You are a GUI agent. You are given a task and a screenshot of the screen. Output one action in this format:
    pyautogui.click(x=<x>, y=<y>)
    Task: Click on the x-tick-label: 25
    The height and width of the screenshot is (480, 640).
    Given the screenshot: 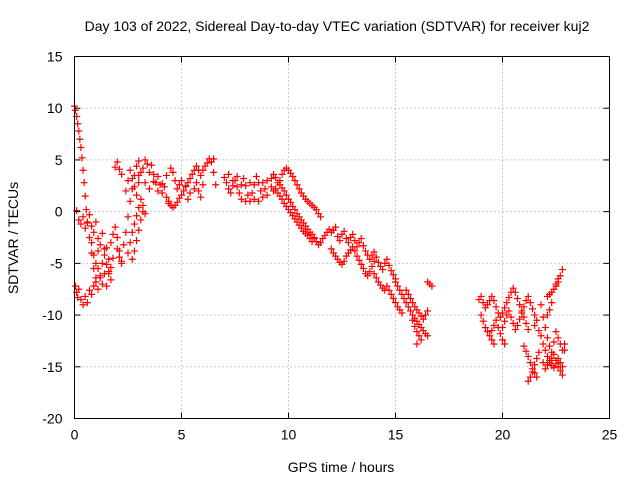 What is the action you would take?
    pyautogui.click(x=610, y=435)
    